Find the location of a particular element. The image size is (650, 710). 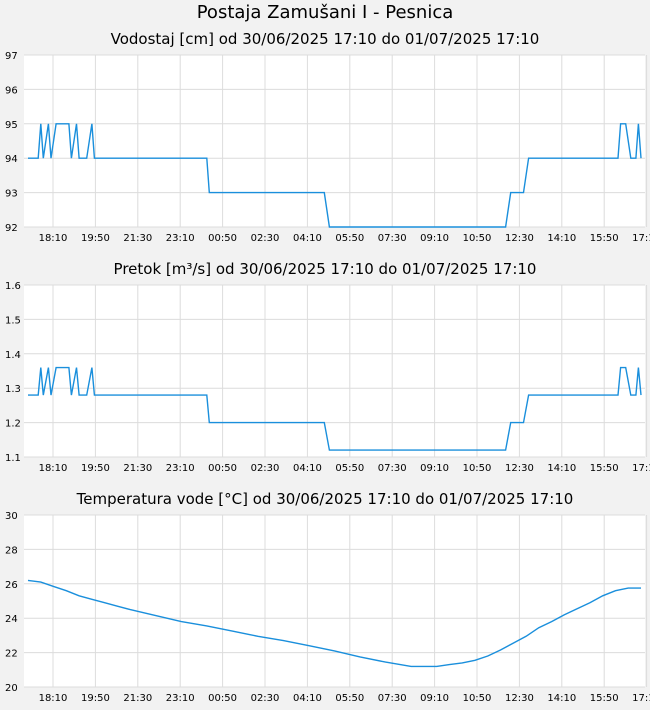

y-tick-label: 95 is located at coordinates (11, 125).